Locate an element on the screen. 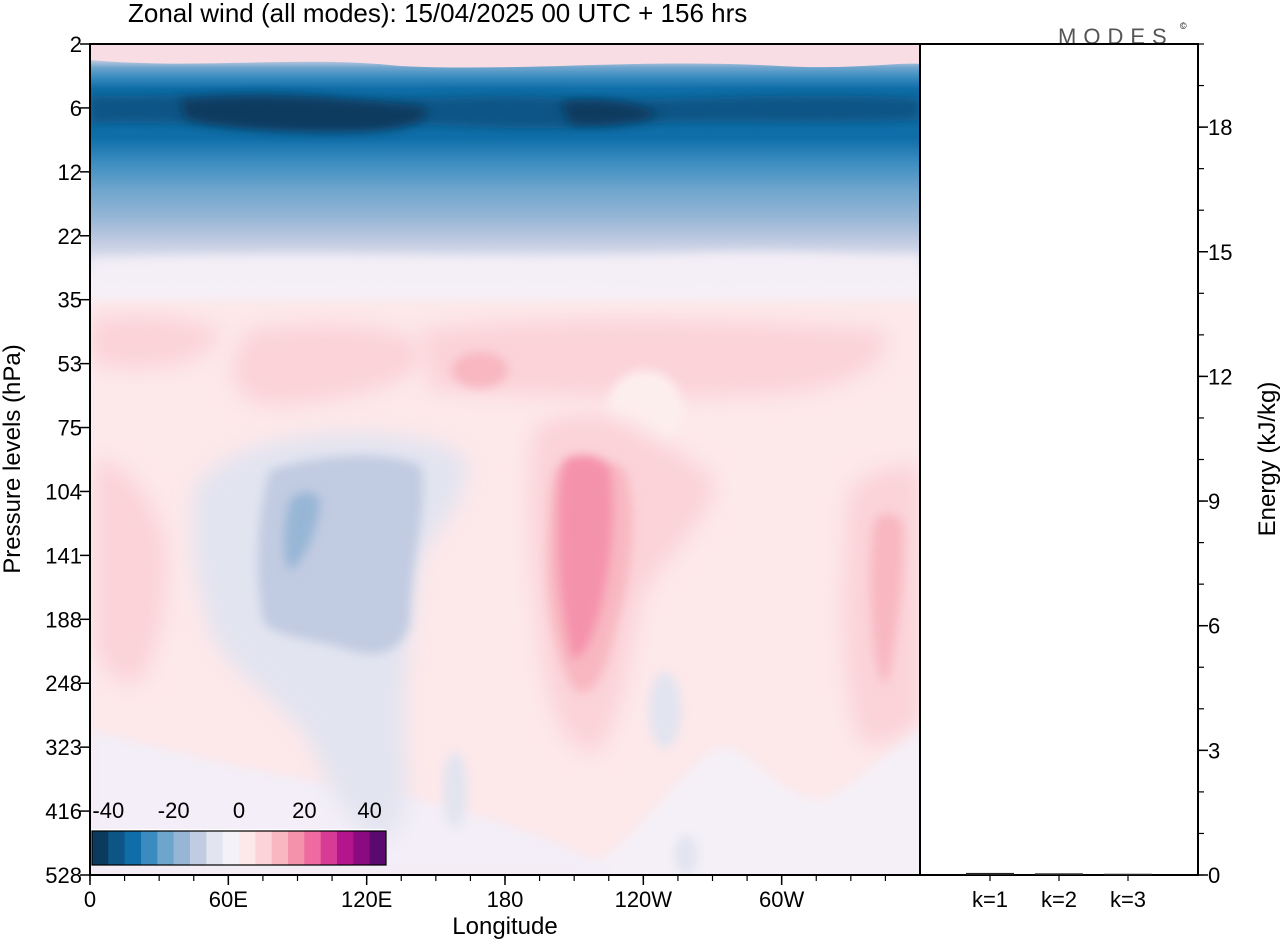 Image resolution: width=1280 pixels, height=947 pixels. energy-tick-label: 3 is located at coordinates (1214, 750).